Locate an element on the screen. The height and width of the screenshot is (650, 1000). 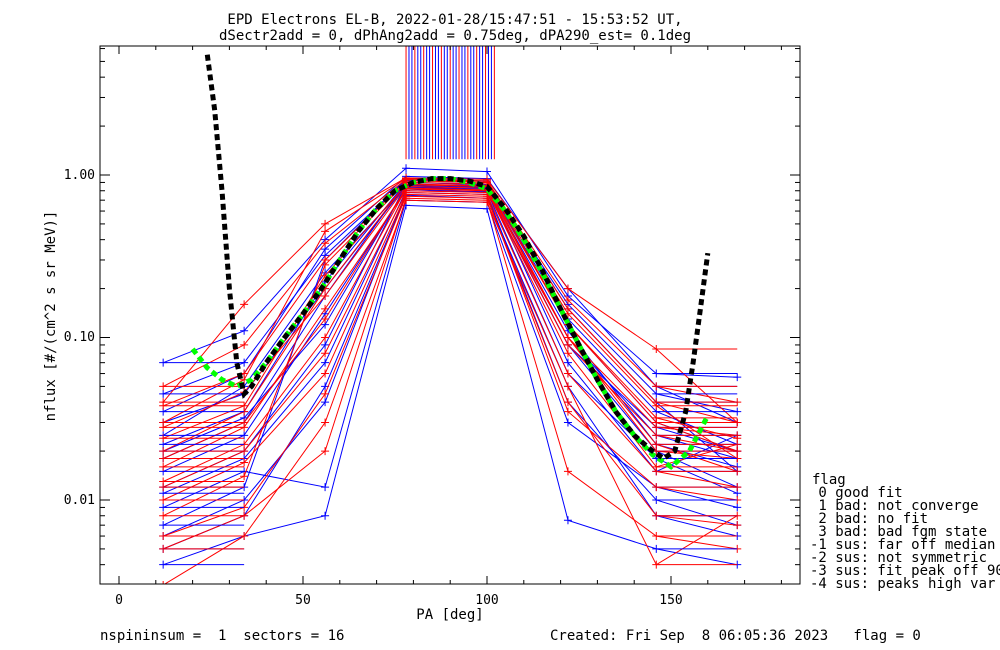
y-axis-label: nflux [#/(cm^2 s sr MeV)] is located at coordinates (51, 316).